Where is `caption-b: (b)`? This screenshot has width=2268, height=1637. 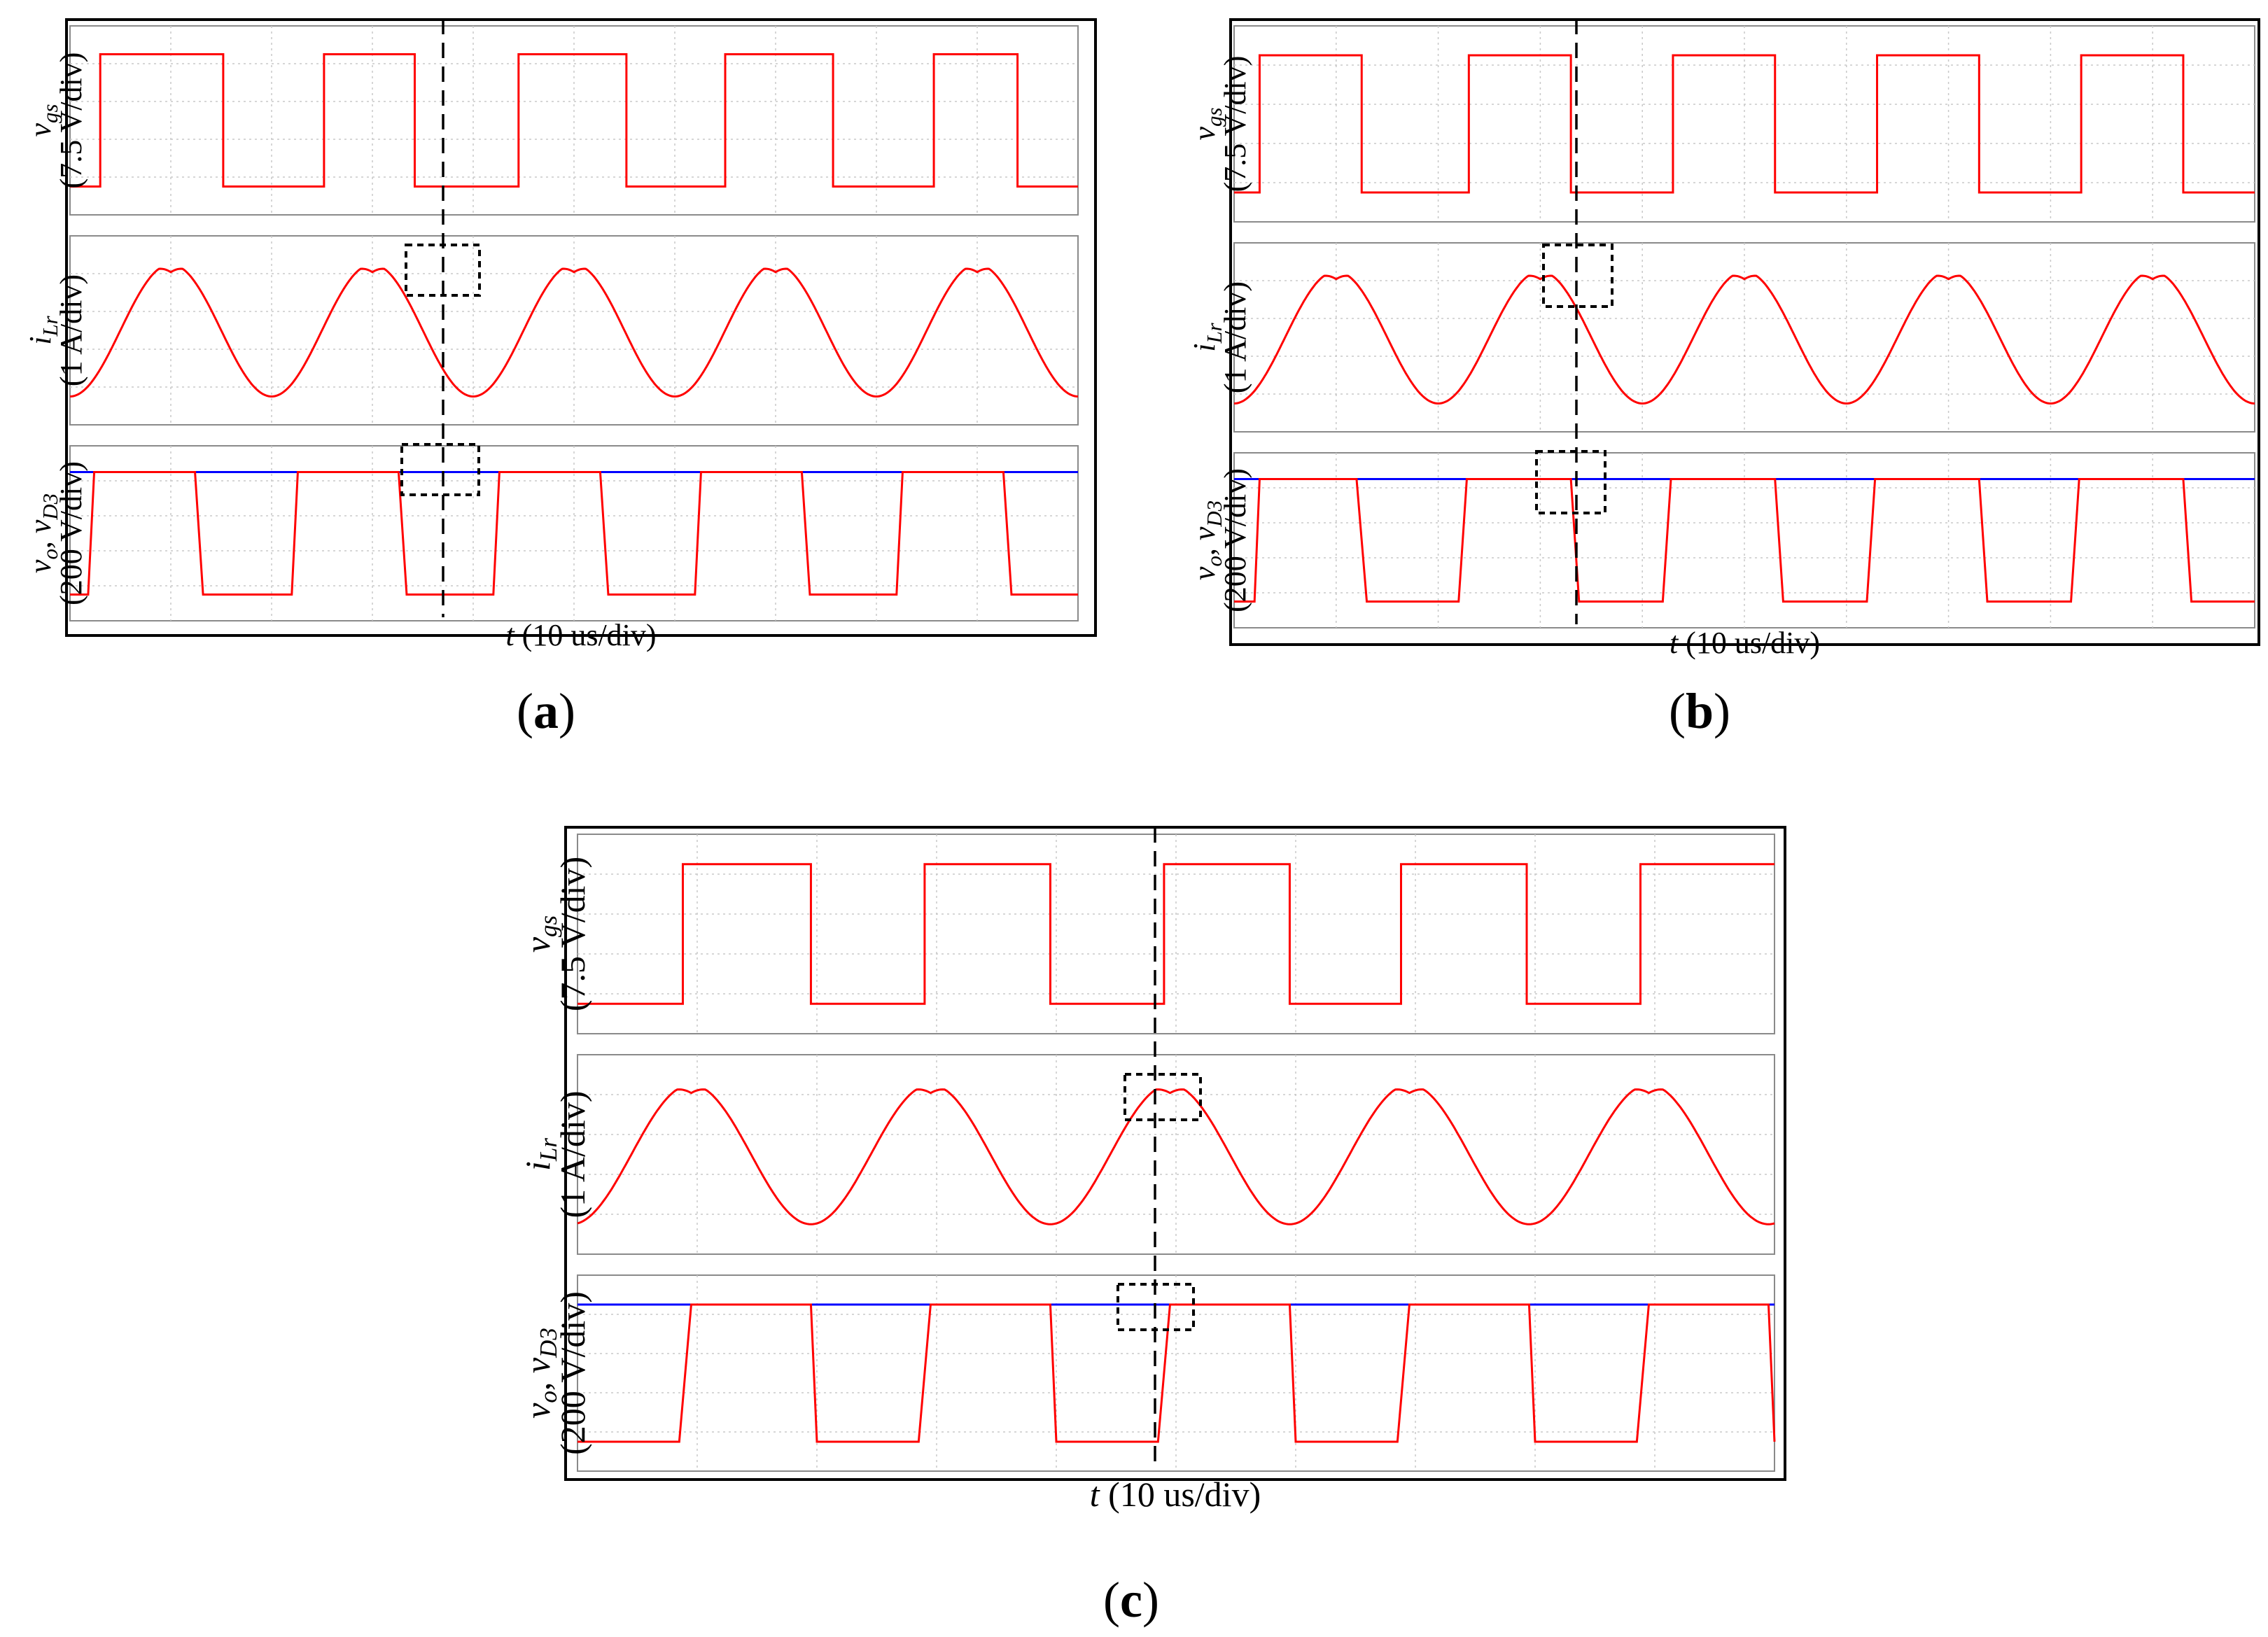 caption-b: (b) is located at coordinates (1699, 711).